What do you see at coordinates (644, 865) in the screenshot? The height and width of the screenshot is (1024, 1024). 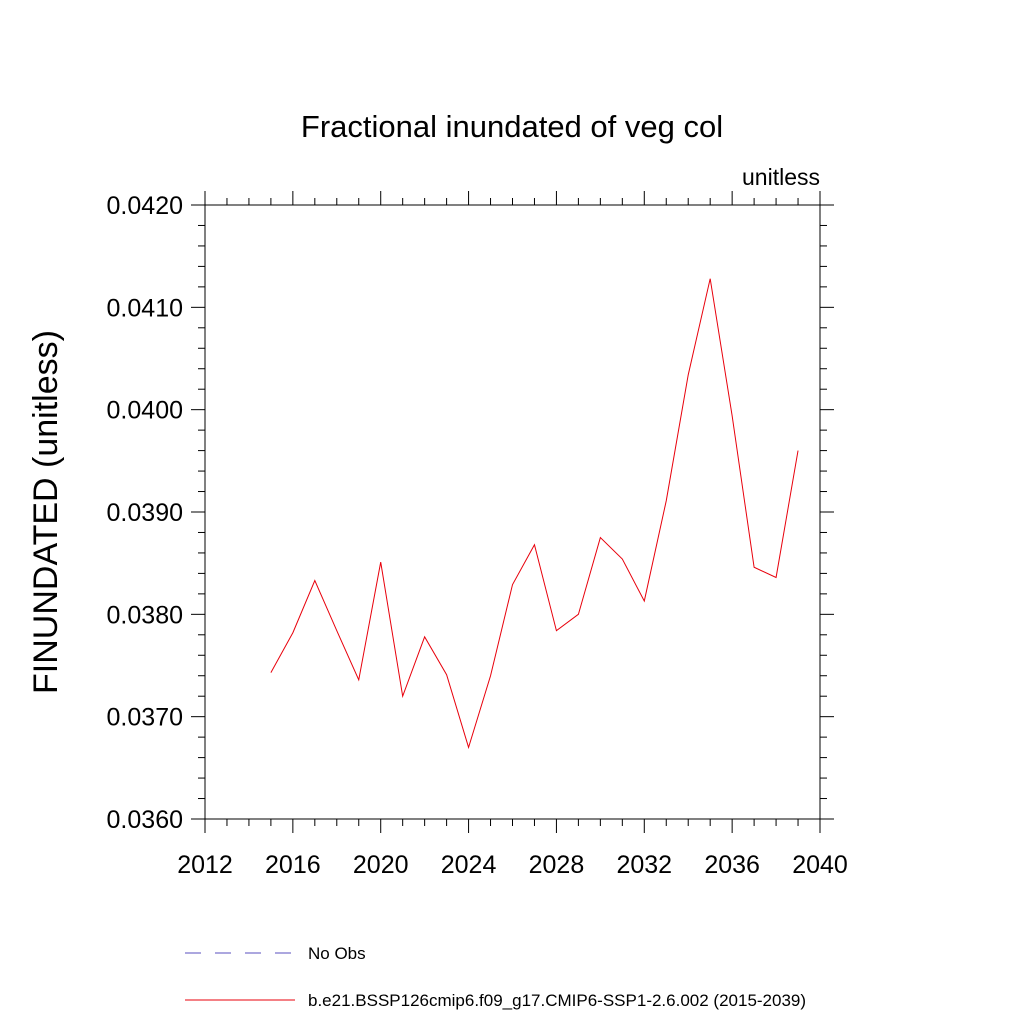 I see `x-tick-label: 2032` at bounding box center [644, 865].